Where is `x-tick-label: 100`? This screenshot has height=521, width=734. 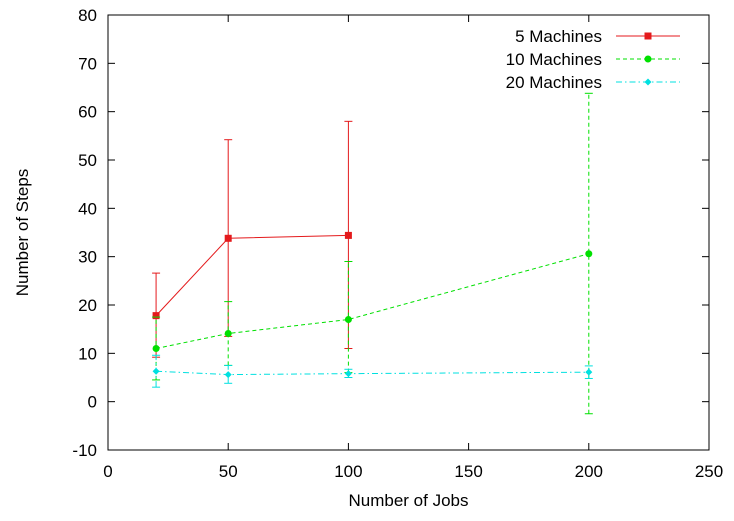 x-tick-label: 100 is located at coordinates (348, 471).